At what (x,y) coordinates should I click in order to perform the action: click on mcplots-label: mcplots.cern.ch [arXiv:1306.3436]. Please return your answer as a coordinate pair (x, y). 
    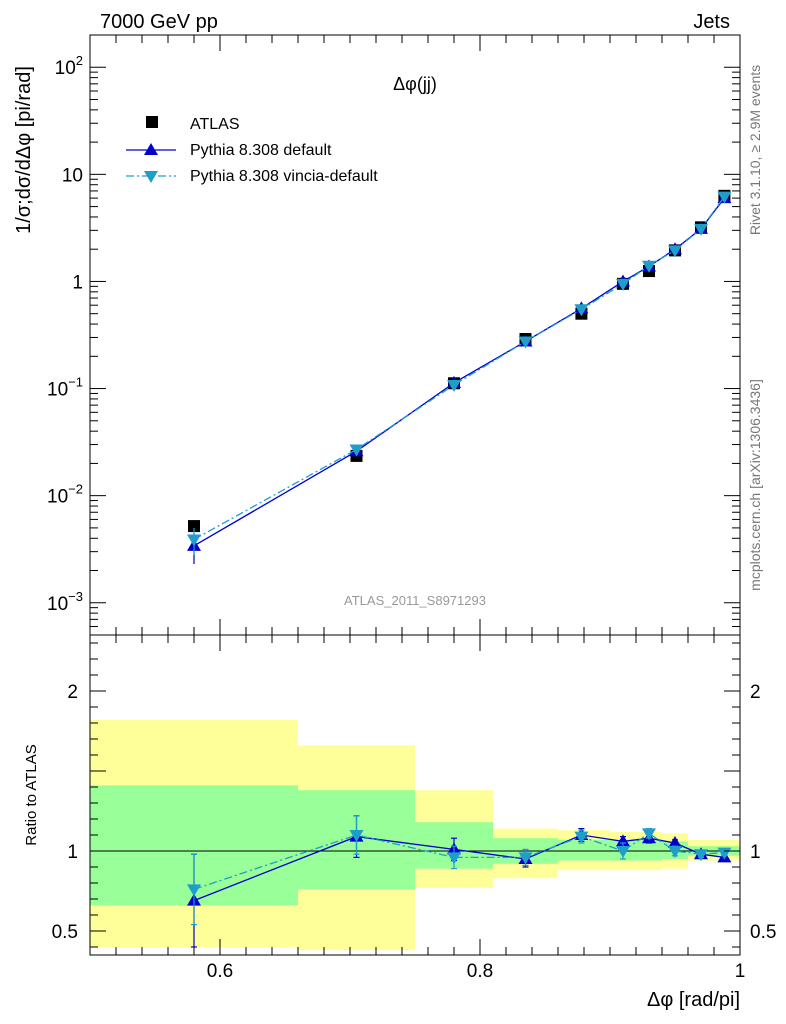
    Looking at the image, I should click on (755, 485).